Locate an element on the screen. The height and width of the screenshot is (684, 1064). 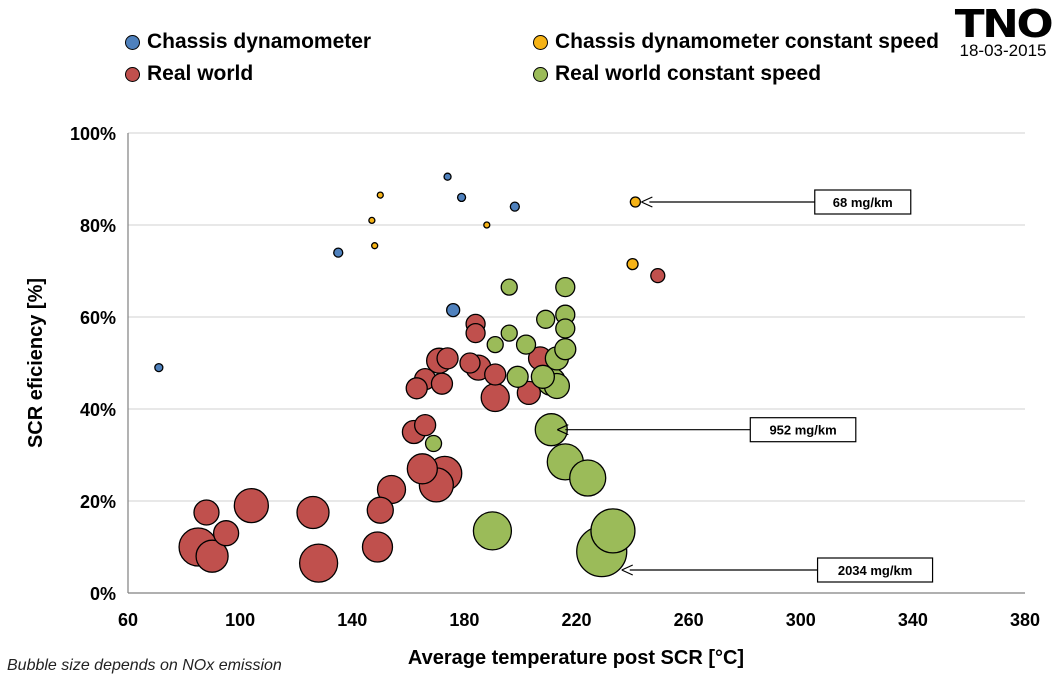
x-axis-label: Average temperature post SCR [°C] is located at coordinates (576, 658).